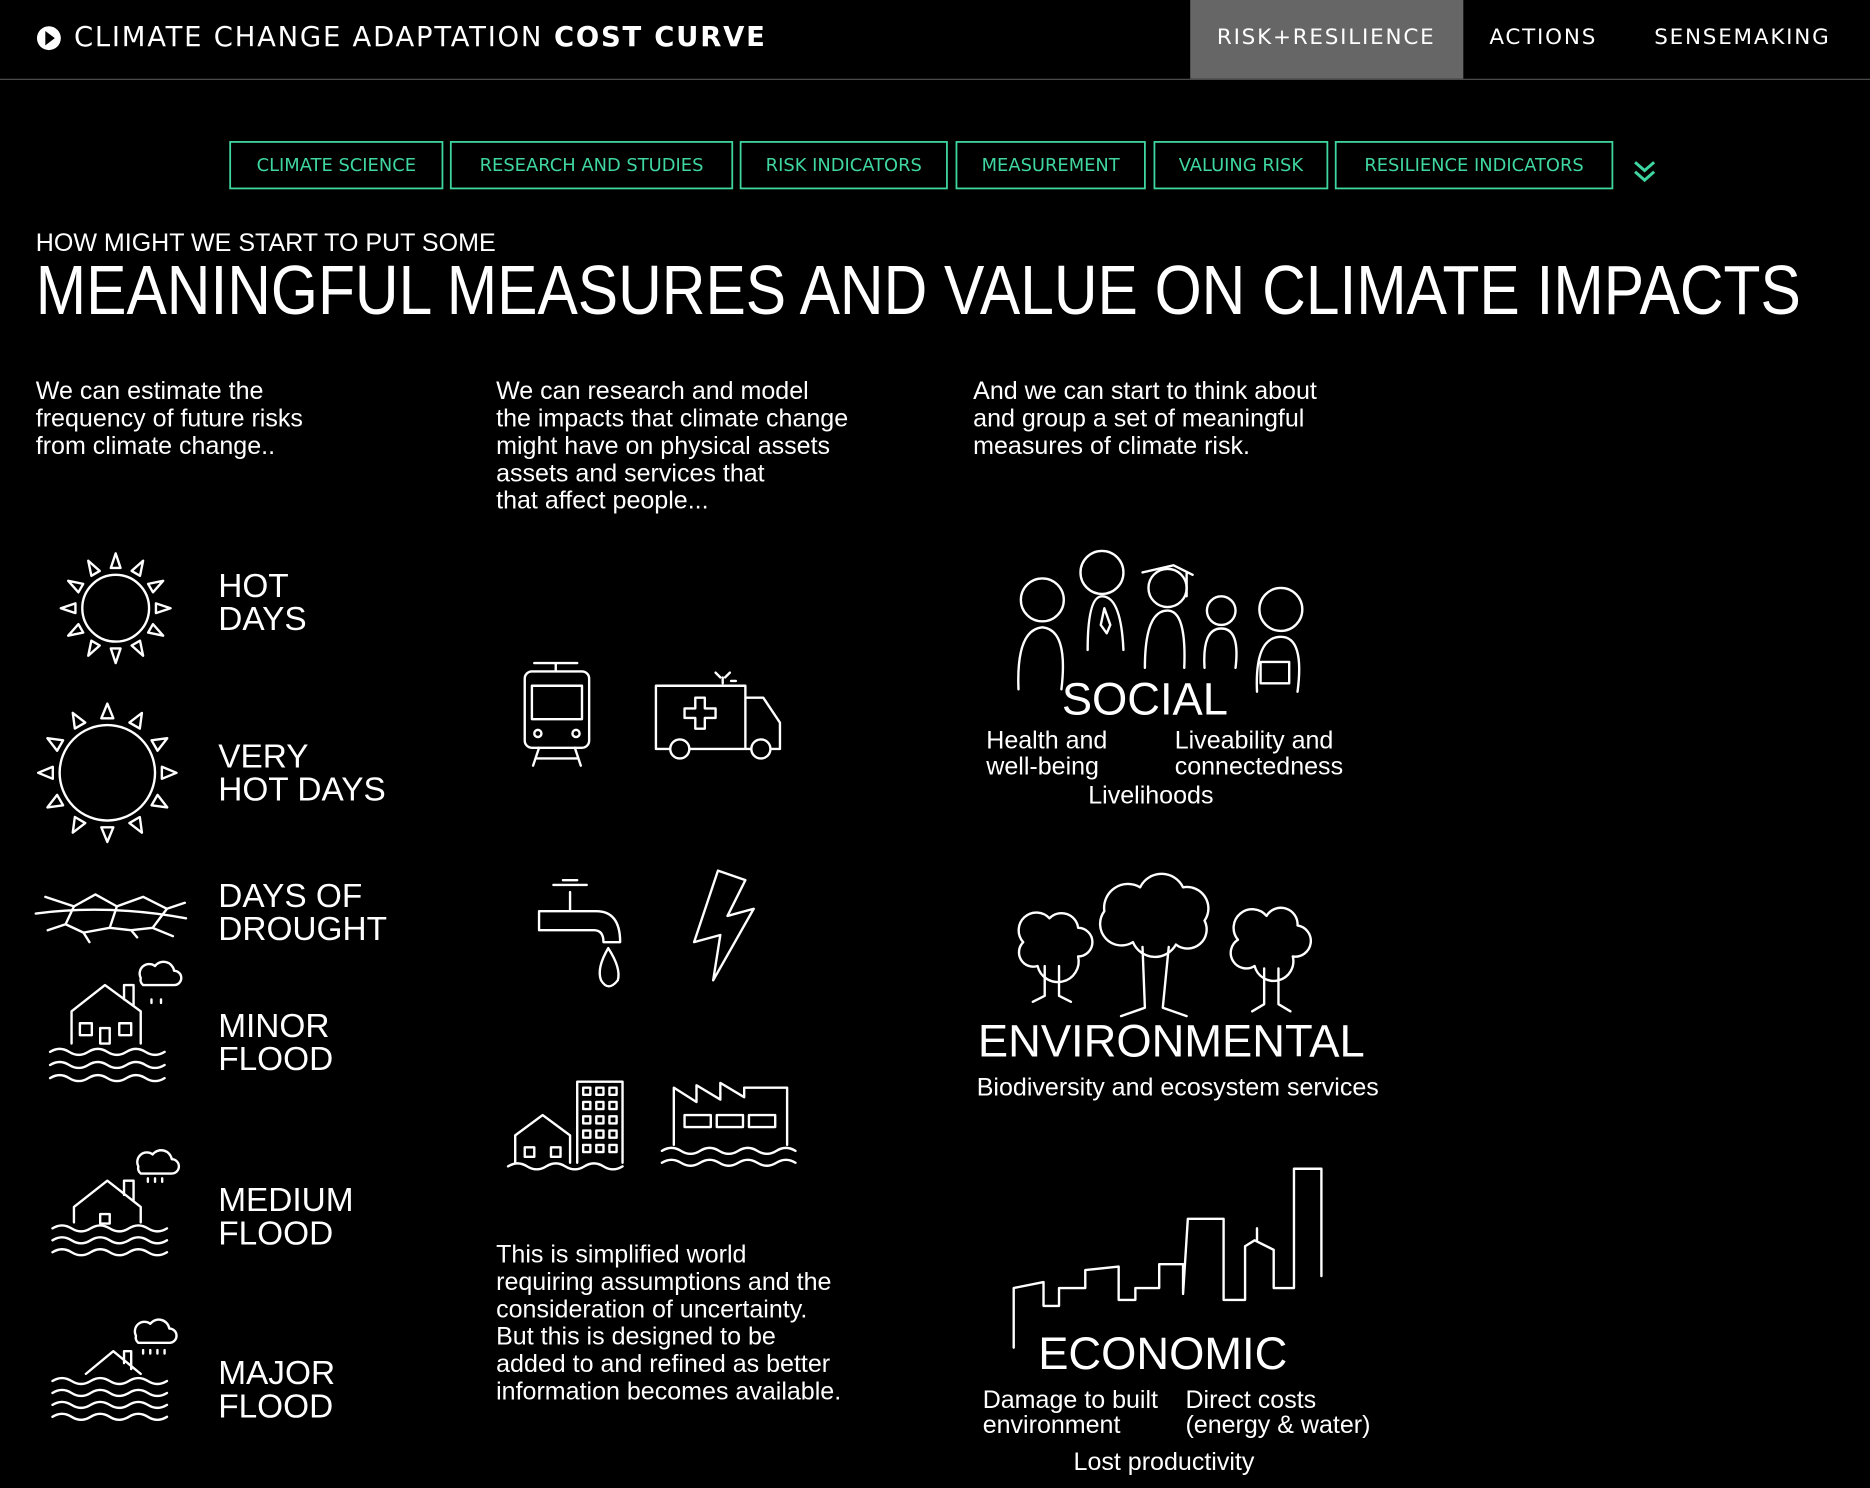 The height and width of the screenshot is (1488, 1870). Describe the element at coordinates (169, 418) in the screenshot. I see `intro-text: frequency of future risks` at that location.